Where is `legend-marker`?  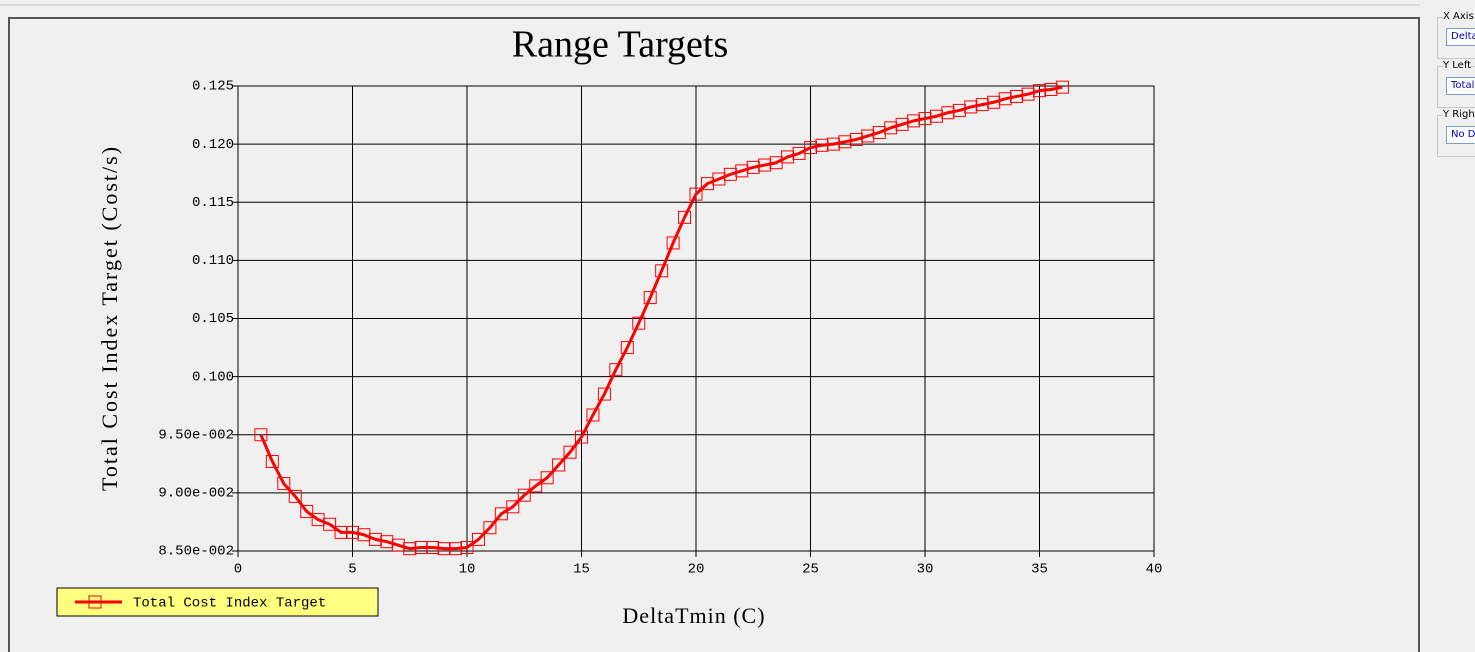
legend-marker is located at coordinates (95, 602).